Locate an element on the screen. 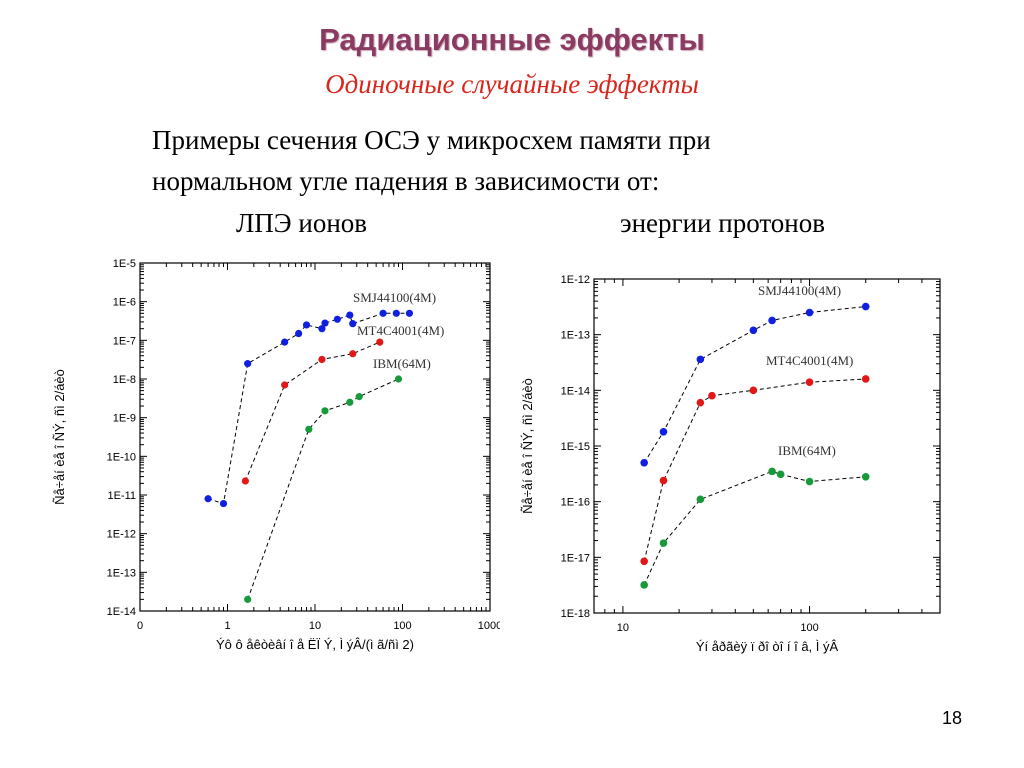 The height and width of the screenshot is (768, 1024). y-tick-label: 1E-16 is located at coordinates (575, 503).